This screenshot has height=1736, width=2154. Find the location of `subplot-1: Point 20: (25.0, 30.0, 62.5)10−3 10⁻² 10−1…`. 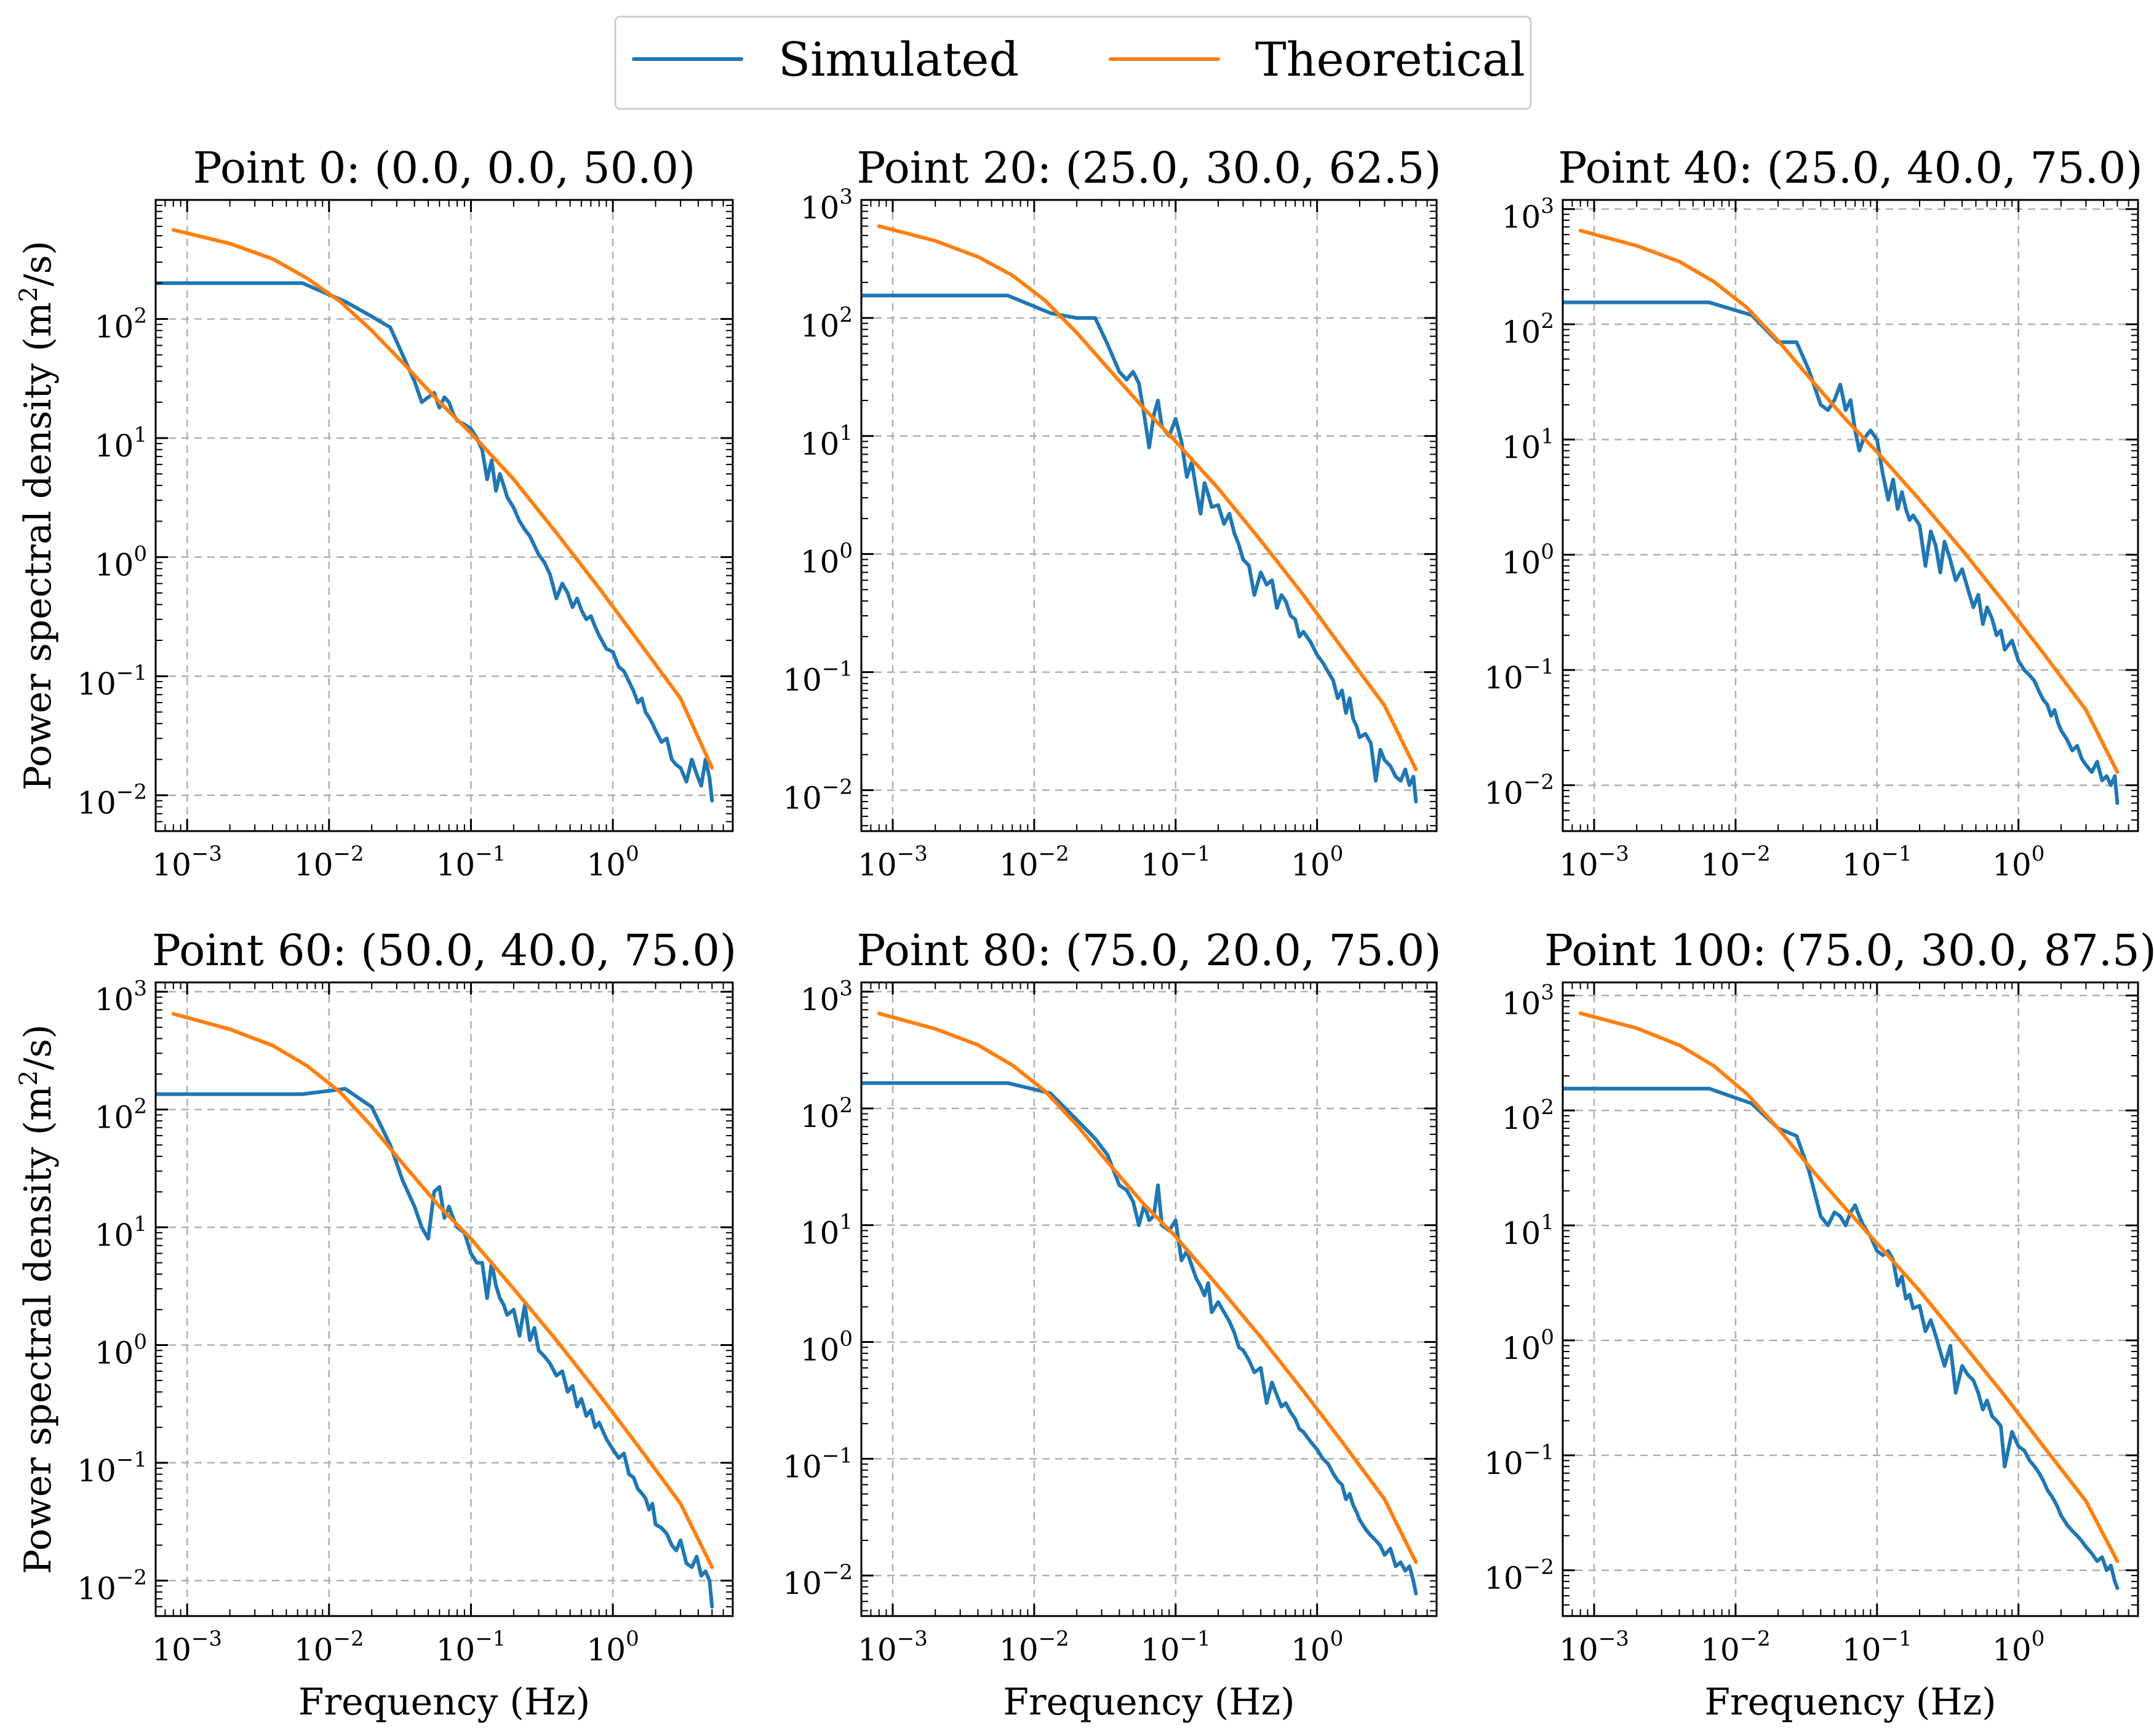

subplot-1: Point 20: (25.0, 30.0, 62.5)10−3 10⁻² 10−1… is located at coordinates (1112, 513).